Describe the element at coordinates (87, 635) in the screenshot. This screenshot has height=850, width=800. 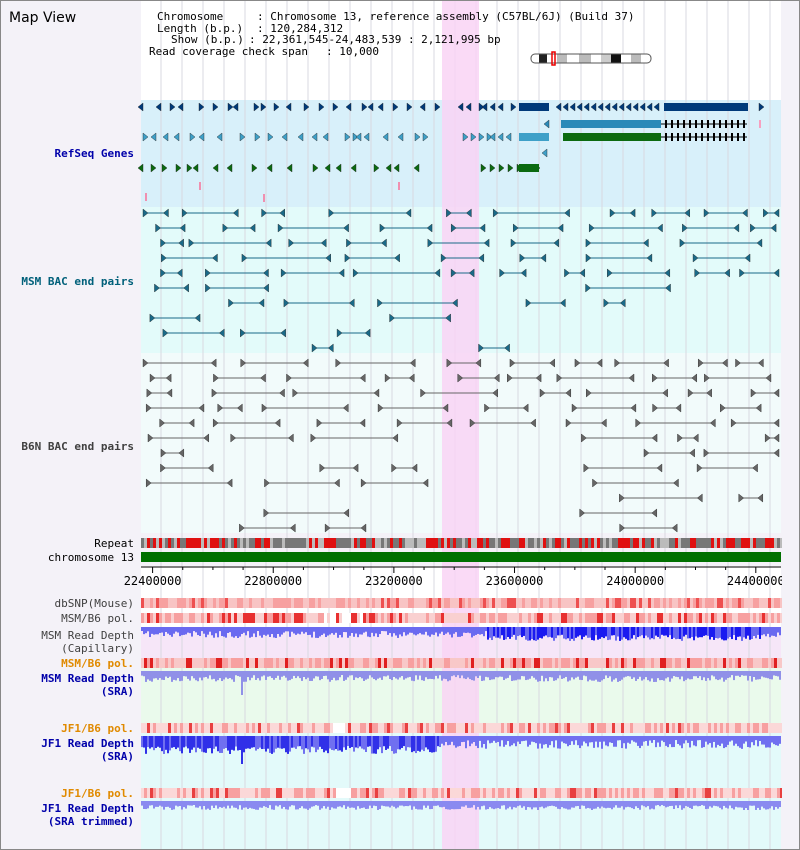
I see `msm-depth-capillary-label: MSM Read Depth` at that location.